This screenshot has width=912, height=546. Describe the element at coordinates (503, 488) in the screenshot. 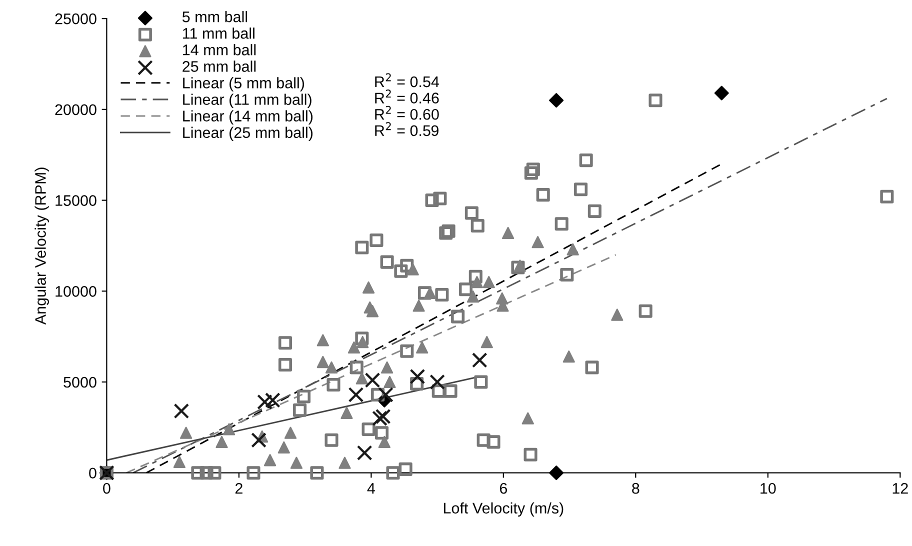

I see `x-tick-label: 6` at that location.